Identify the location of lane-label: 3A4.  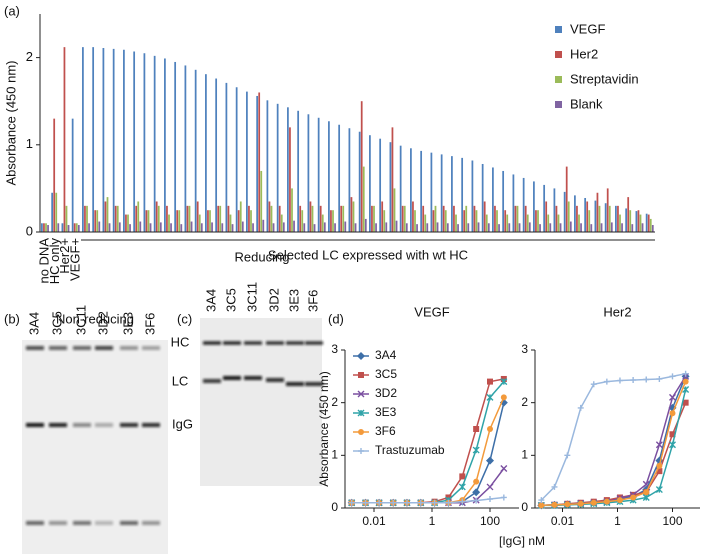
(210, 300).